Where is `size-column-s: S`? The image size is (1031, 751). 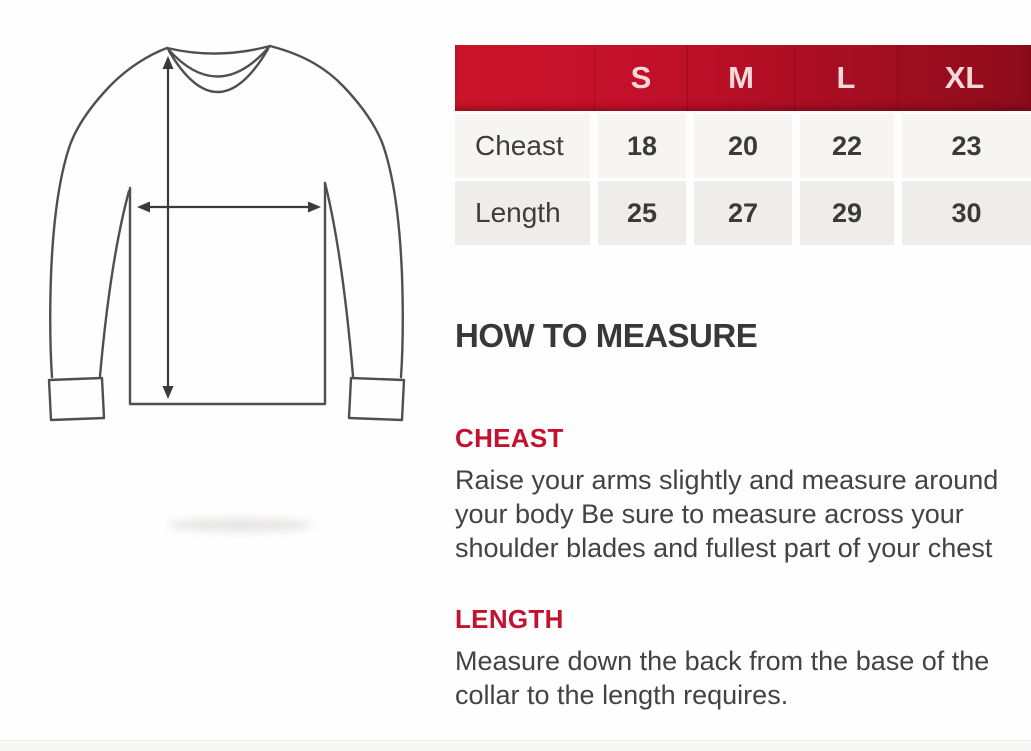 size-column-s: S is located at coordinates (640, 78).